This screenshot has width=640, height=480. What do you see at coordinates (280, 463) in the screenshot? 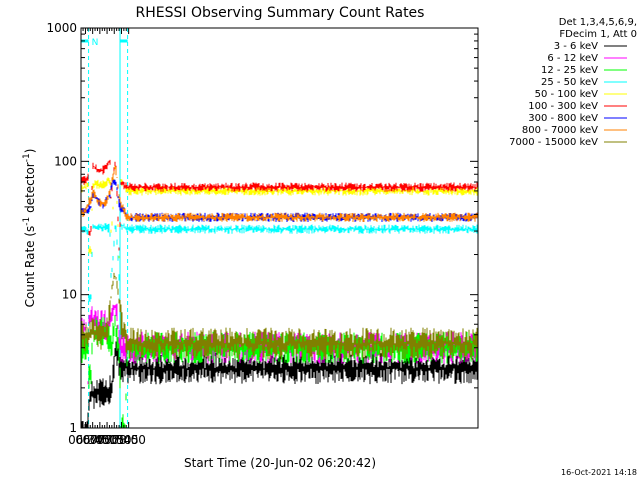
I see `x-axis-label: Start Time (20-Jun-02 06:20:42)` at bounding box center [280, 463].